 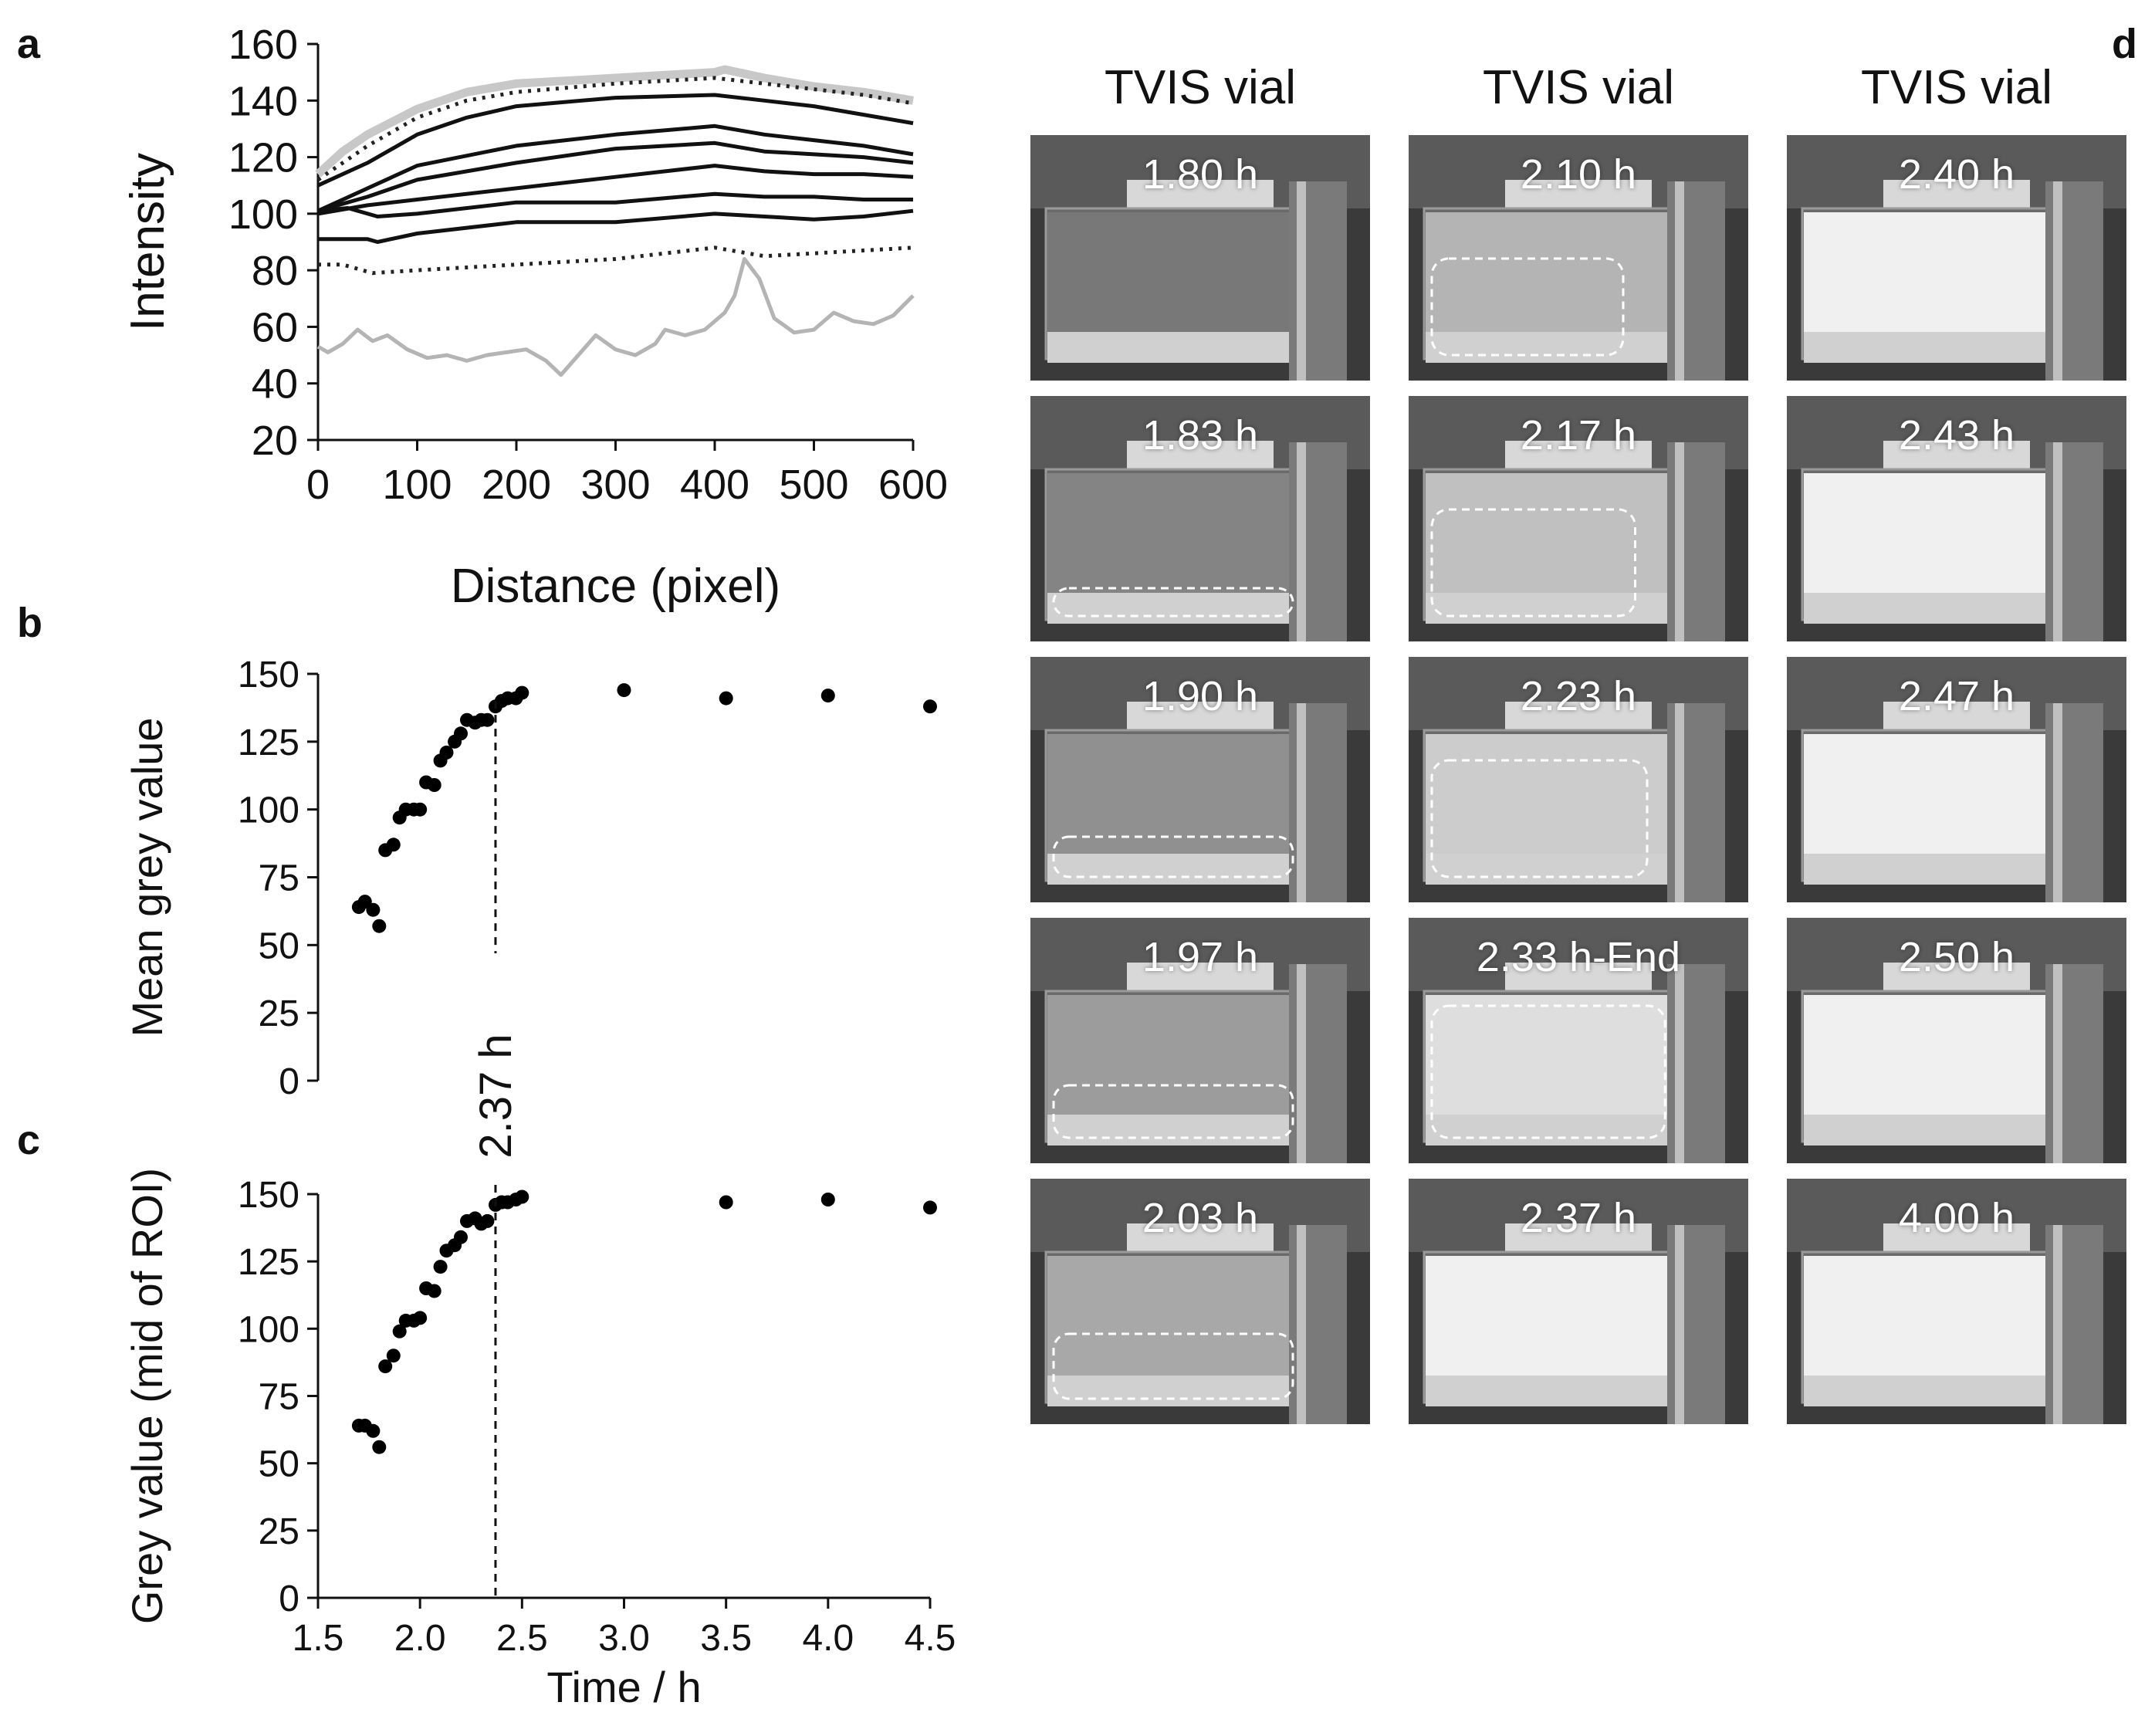 What do you see at coordinates (318, 1638) in the screenshot?
I see `x-tick-label-c: 1.5` at bounding box center [318, 1638].